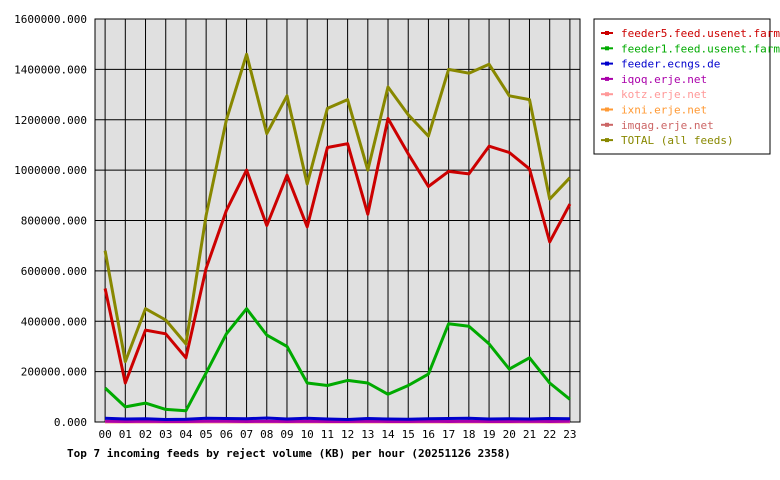 The height and width of the screenshot is (480, 780). I want to click on x-tick-label: 17, so click(448, 434).